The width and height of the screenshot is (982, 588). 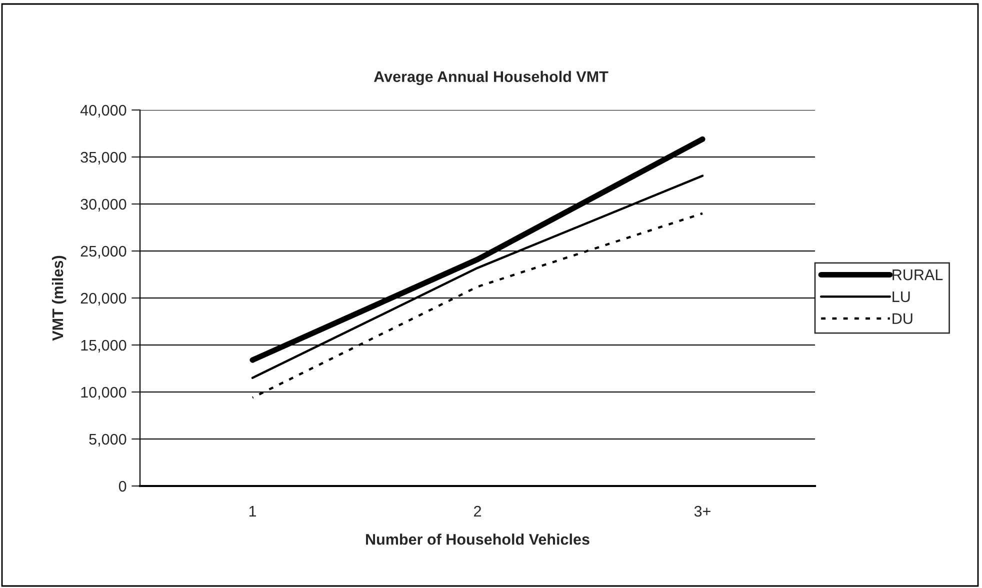 What do you see at coordinates (702, 511) in the screenshot?
I see `x-tick-label: 3+` at bounding box center [702, 511].